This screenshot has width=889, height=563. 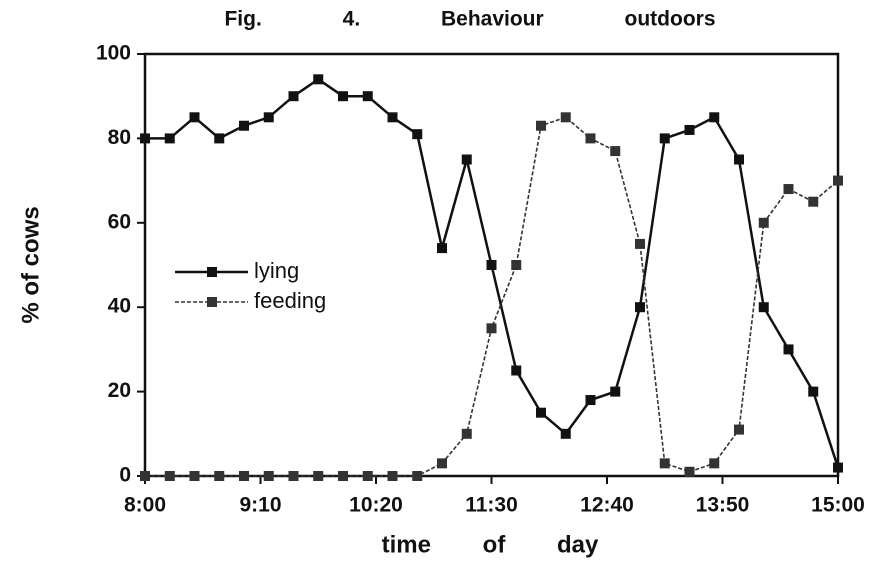 What do you see at coordinates (723, 505) in the screenshot?
I see `x-tick-label: 13:50` at bounding box center [723, 505].